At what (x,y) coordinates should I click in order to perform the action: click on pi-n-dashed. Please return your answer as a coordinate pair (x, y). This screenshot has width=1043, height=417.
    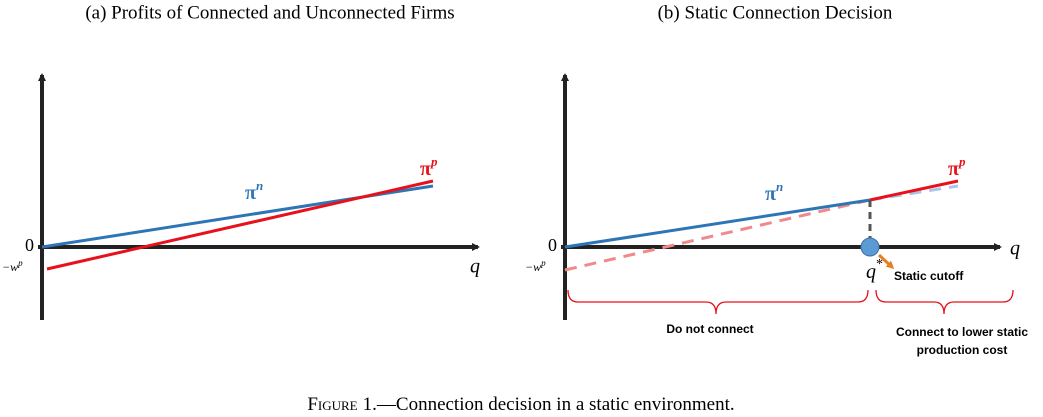
    Looking at the image, I should click on (914, 193).